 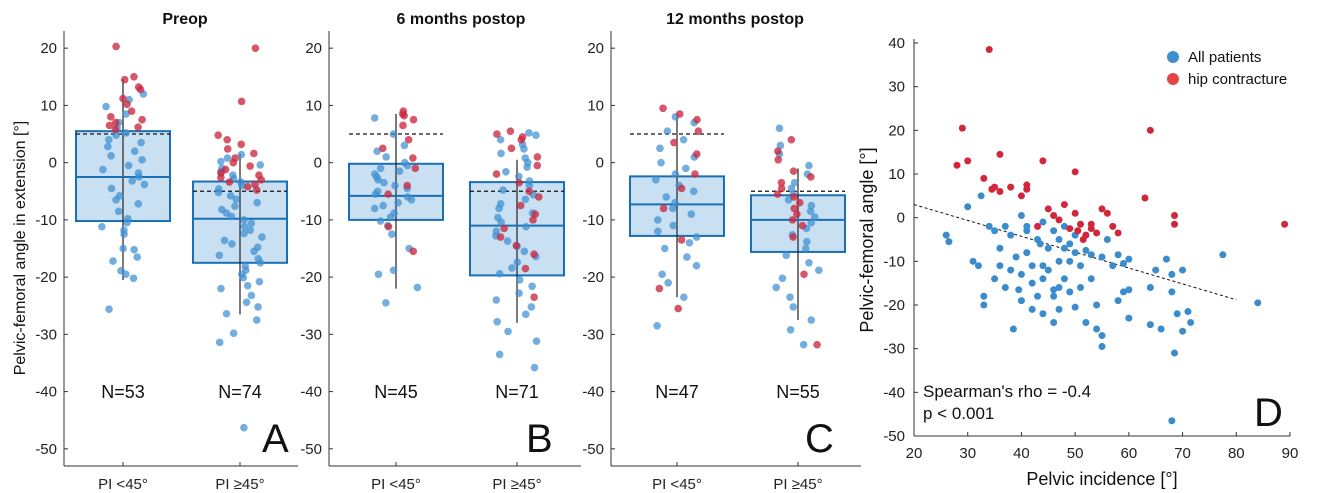 I want to click on y-tick-label: -50, so click(x=46, y=449).